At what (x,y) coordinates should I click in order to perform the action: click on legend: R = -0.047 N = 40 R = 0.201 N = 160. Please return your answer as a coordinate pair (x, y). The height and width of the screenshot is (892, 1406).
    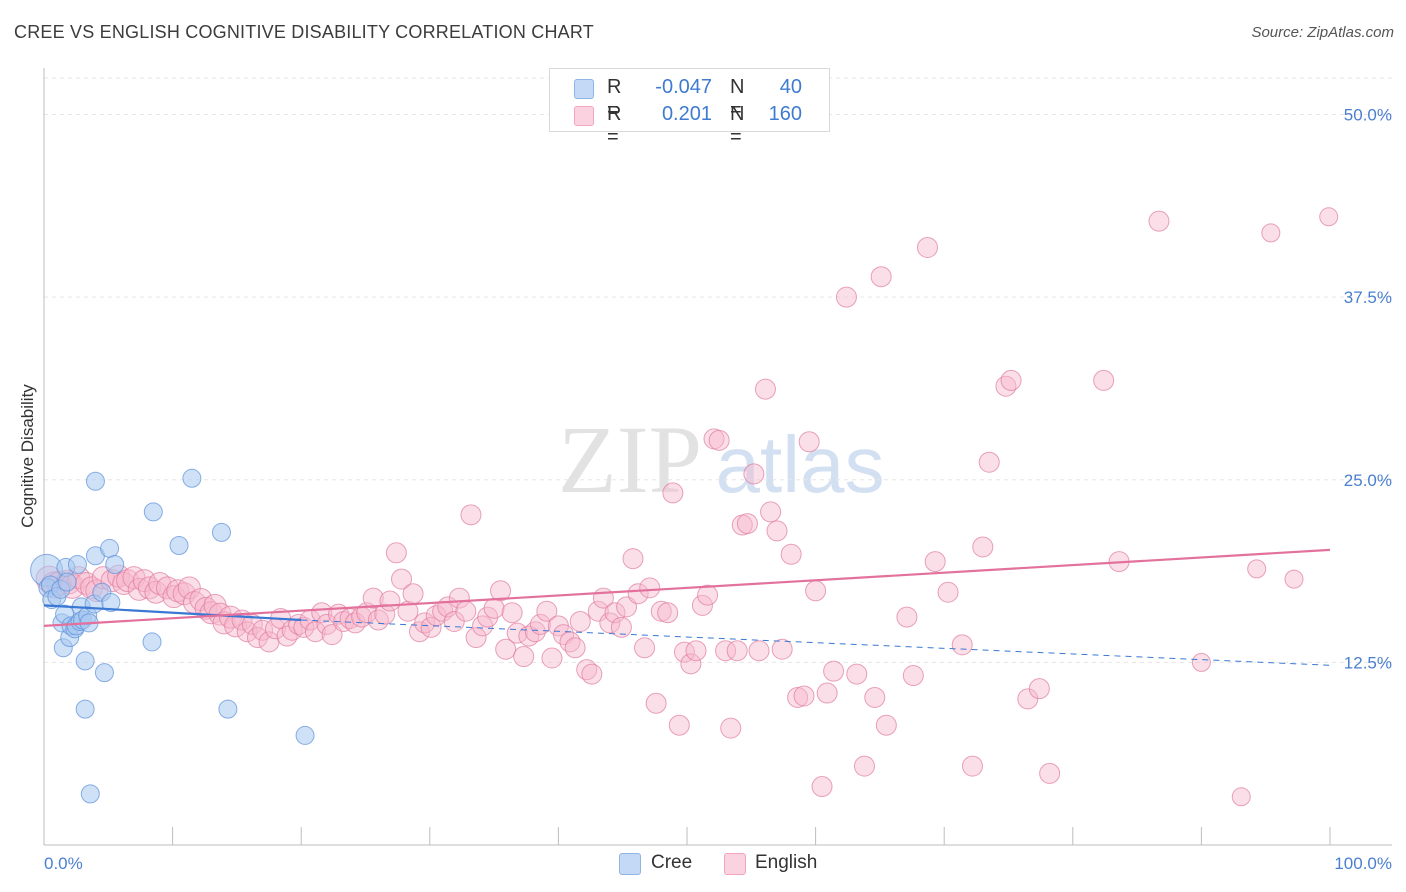
    Looking at the image, I should click on (689, 108).